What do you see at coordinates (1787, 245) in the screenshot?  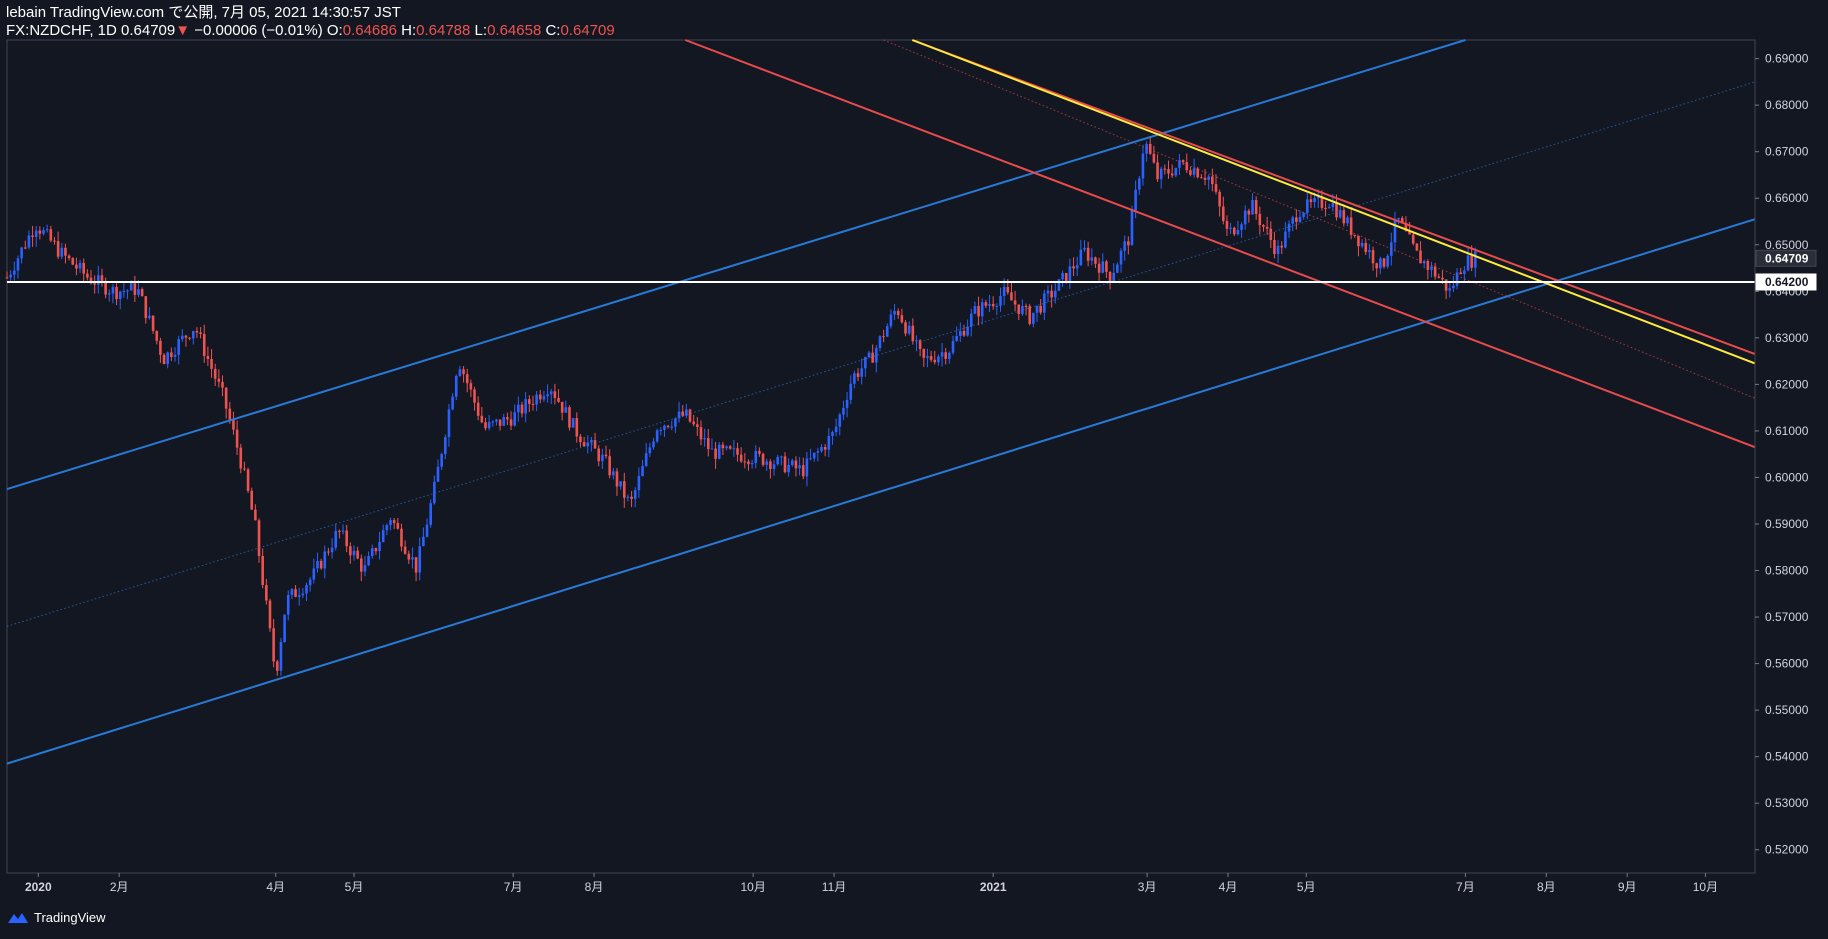 I see `price-tick-label: 0.65000` at bounding box center [1787, 245].